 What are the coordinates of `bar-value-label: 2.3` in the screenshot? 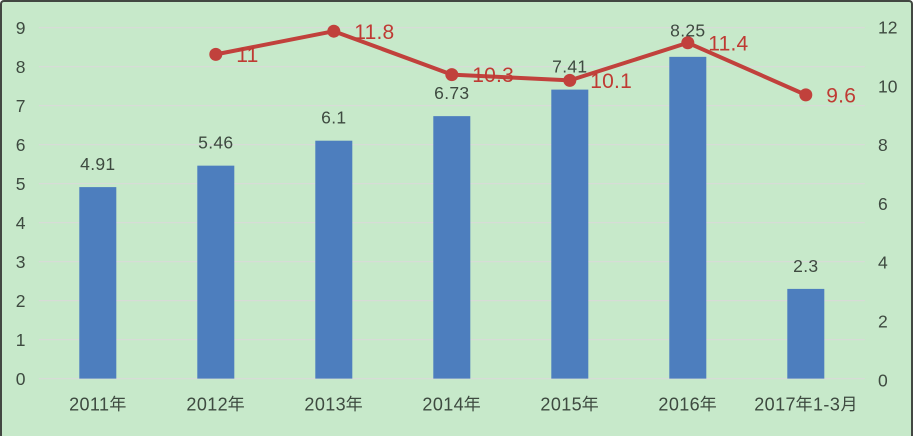 It's located at (805, 266).